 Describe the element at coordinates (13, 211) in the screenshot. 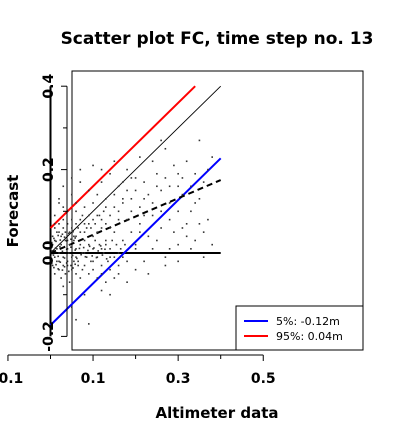

I see `y-axis-label: Forecast` at that location.